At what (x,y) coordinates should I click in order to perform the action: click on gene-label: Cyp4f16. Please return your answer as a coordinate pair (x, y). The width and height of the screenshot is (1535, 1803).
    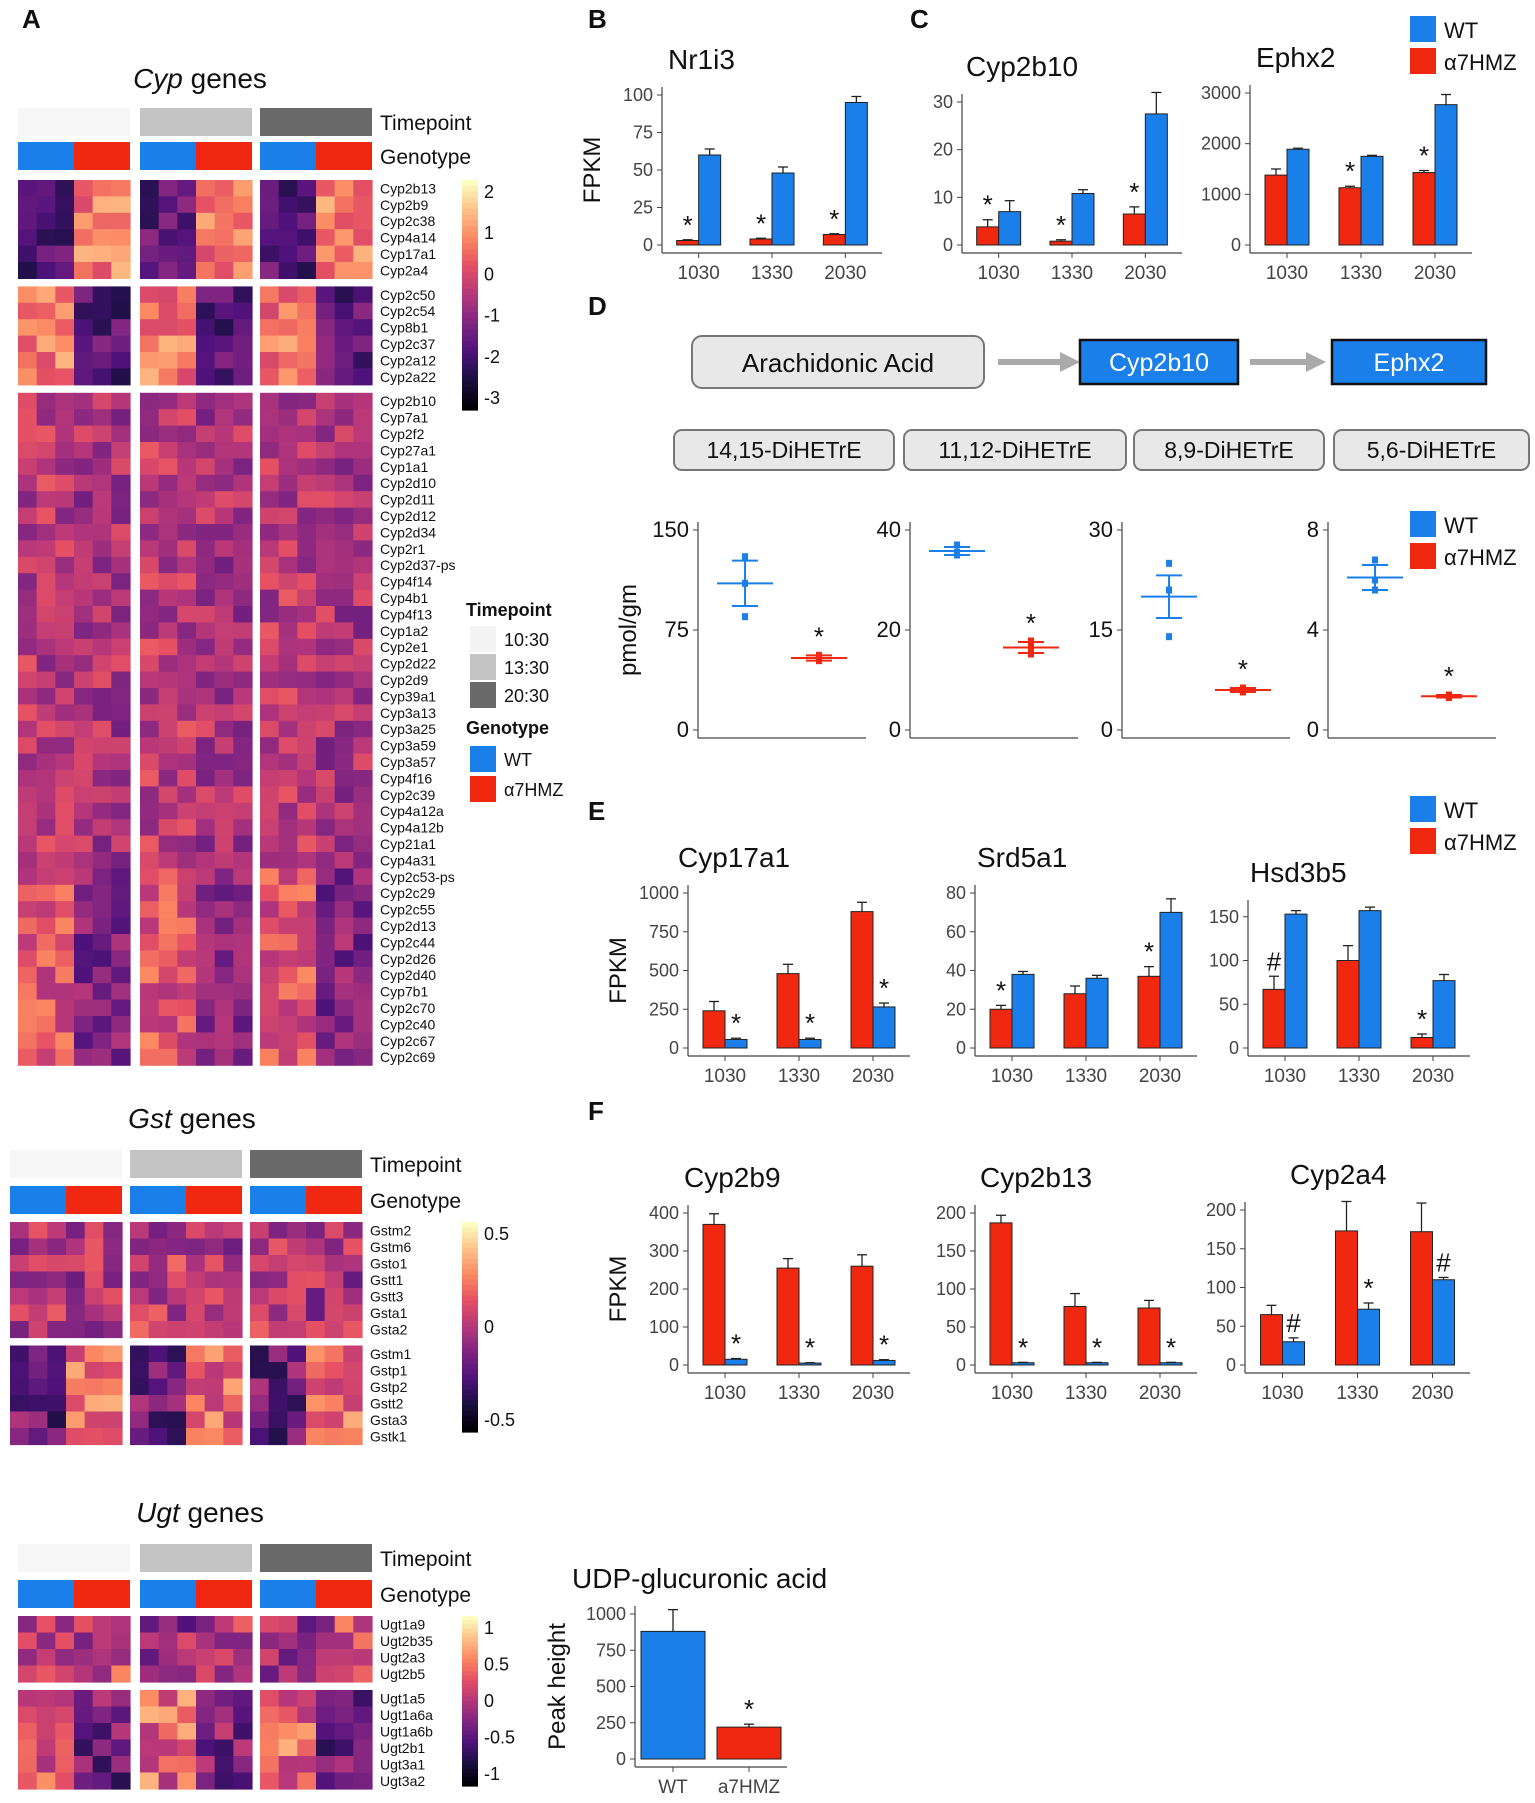
    Looking at the image, I should click on (406, 778).